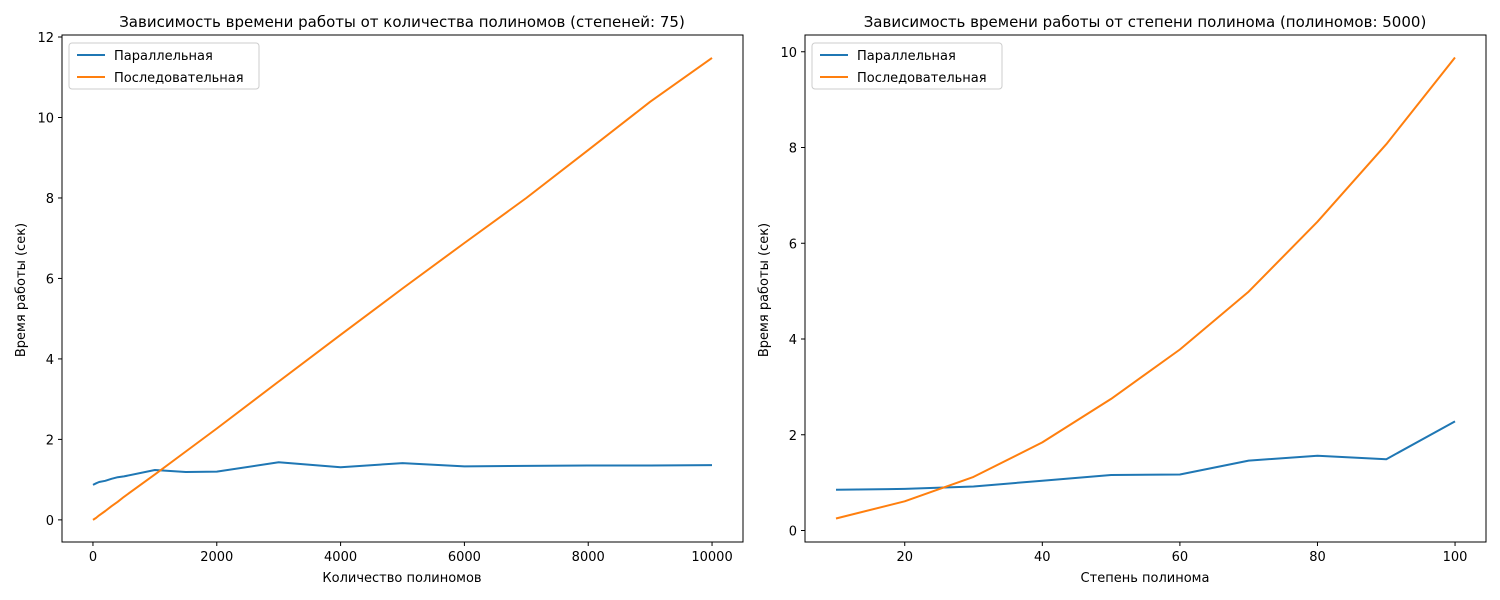 This screenshot has width=1500, height=600. What do you see at coordinates (411, 553) in the screenshot?
I see `x-ticks: 0 2000 4000 6000 8000 10000` at bounding box center [411, 553].